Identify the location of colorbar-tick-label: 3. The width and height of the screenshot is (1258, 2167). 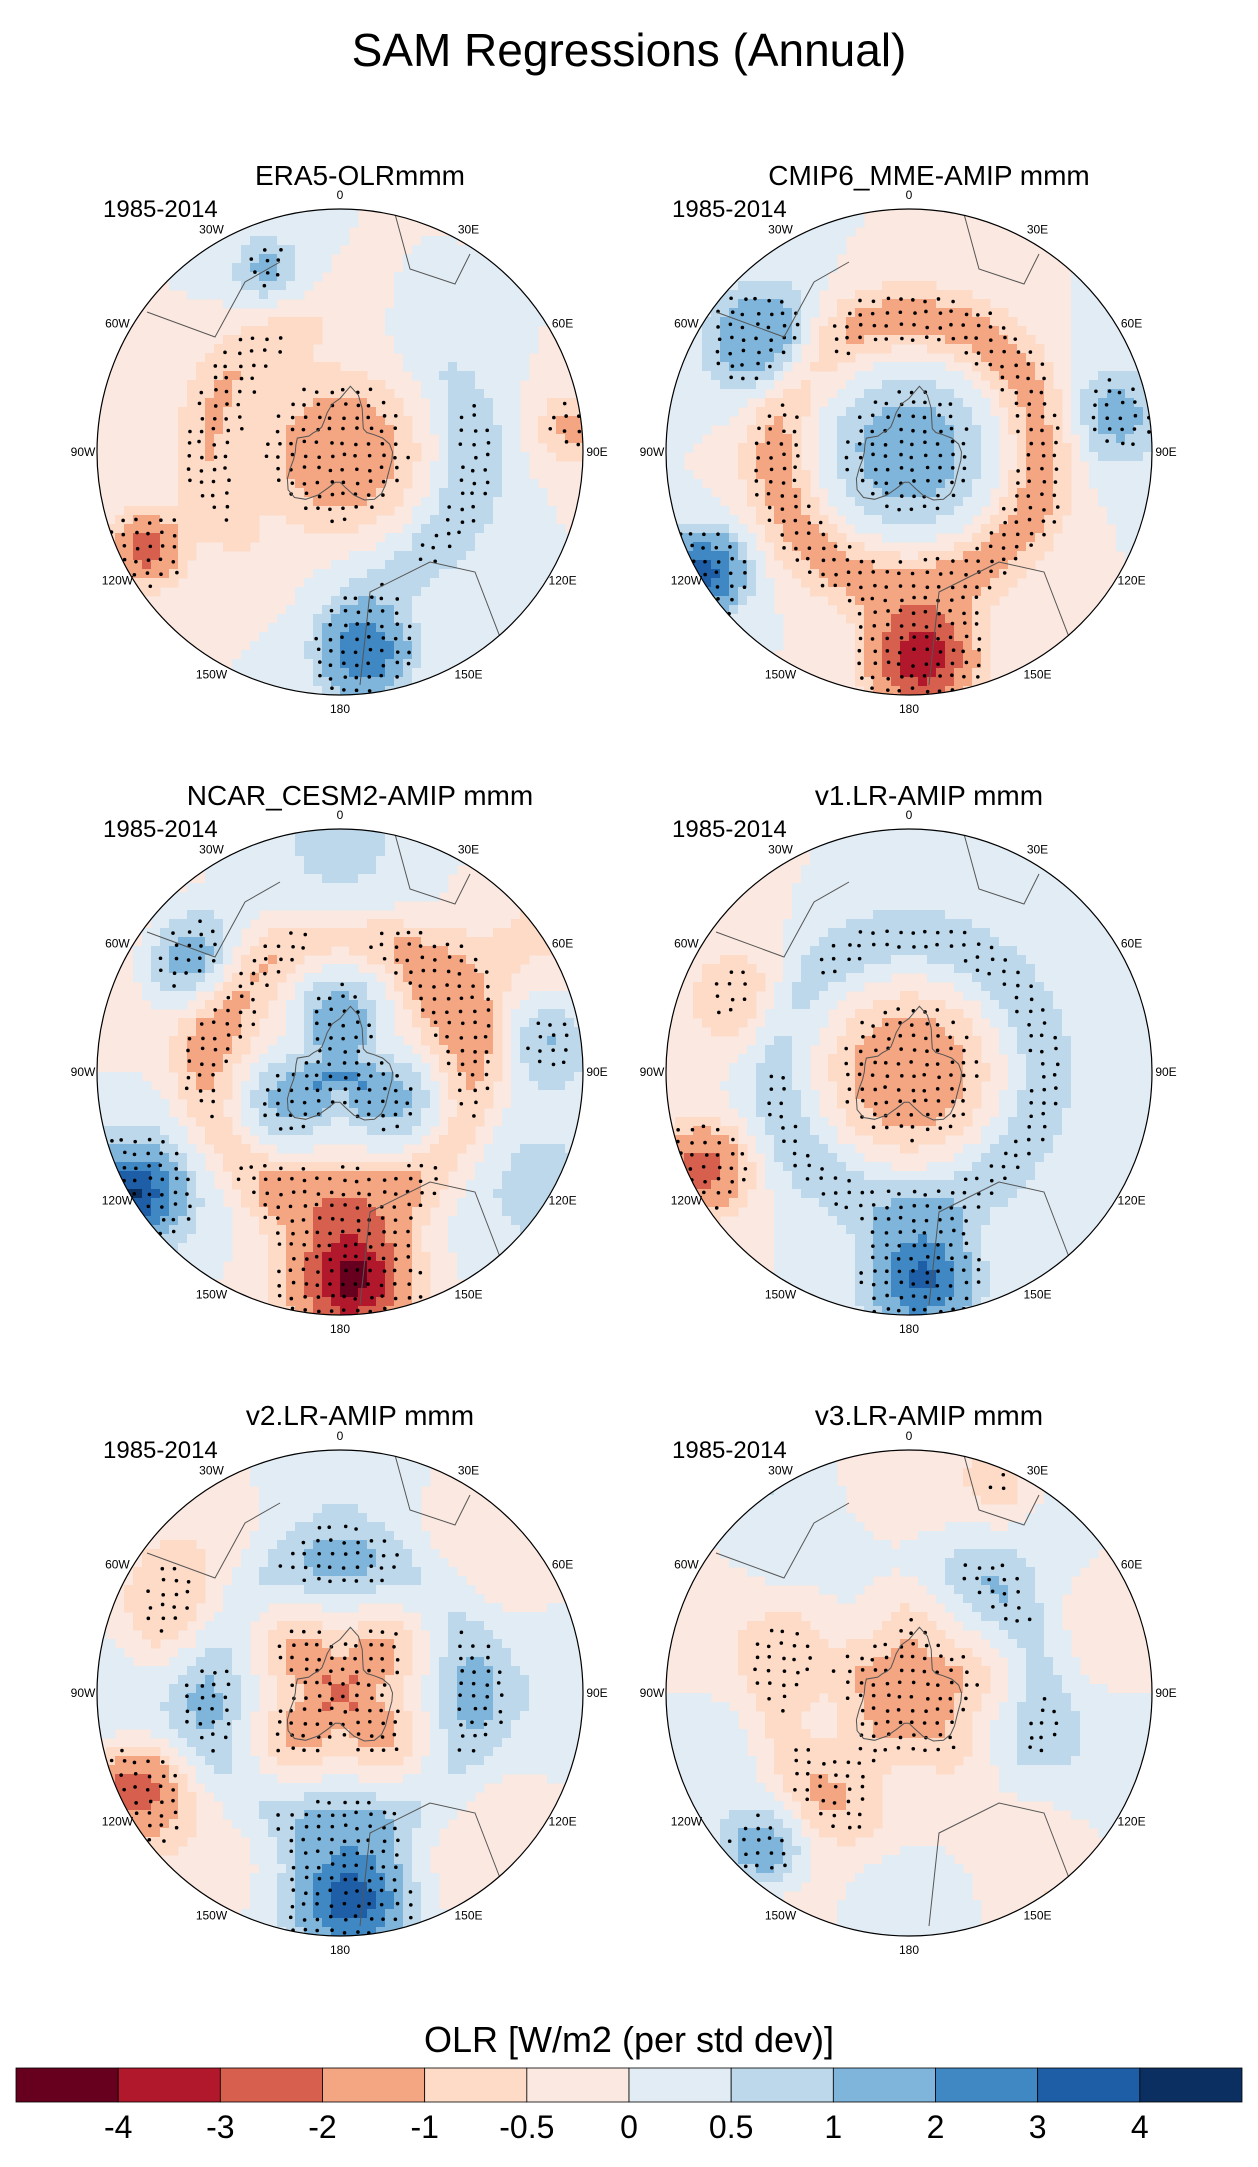
(1038, 2127).